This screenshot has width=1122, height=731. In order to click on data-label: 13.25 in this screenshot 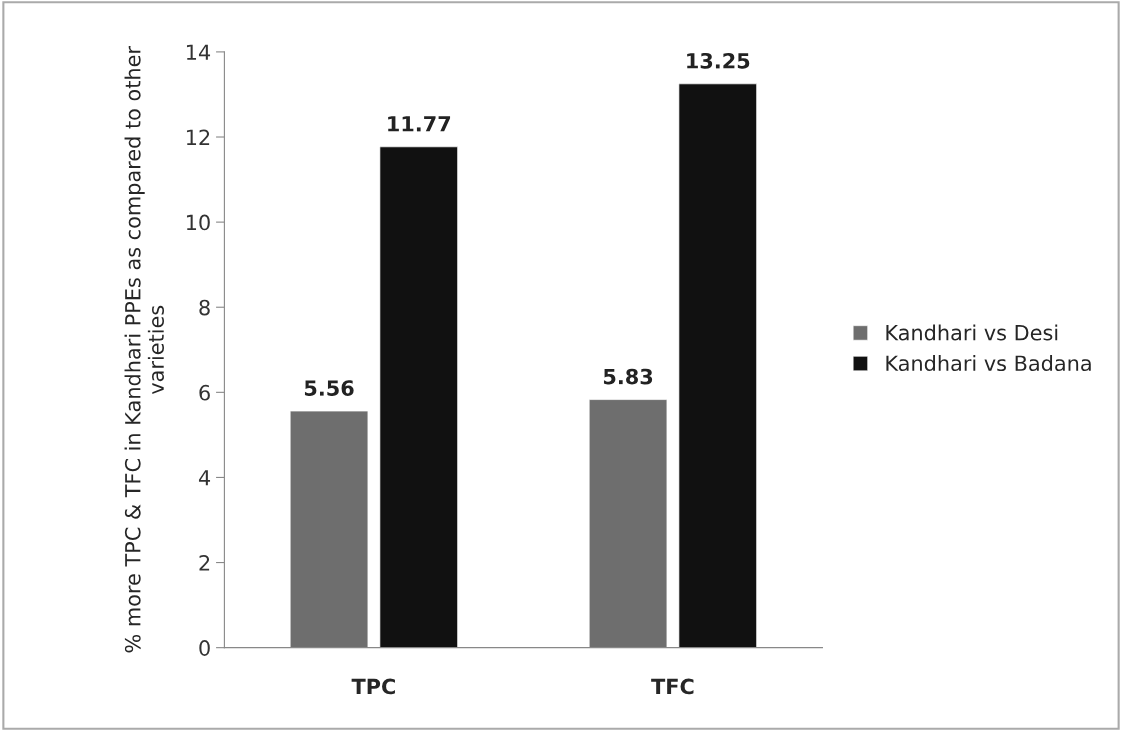, I will do `click(718, 60)`.